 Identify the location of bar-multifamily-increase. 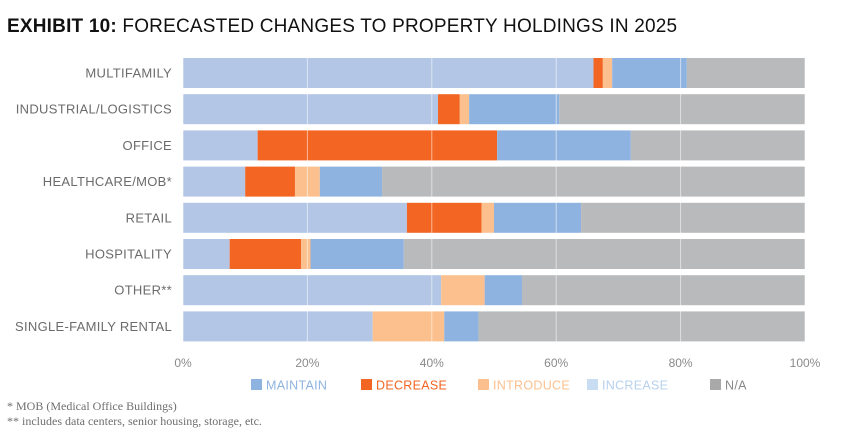
(649, 73).